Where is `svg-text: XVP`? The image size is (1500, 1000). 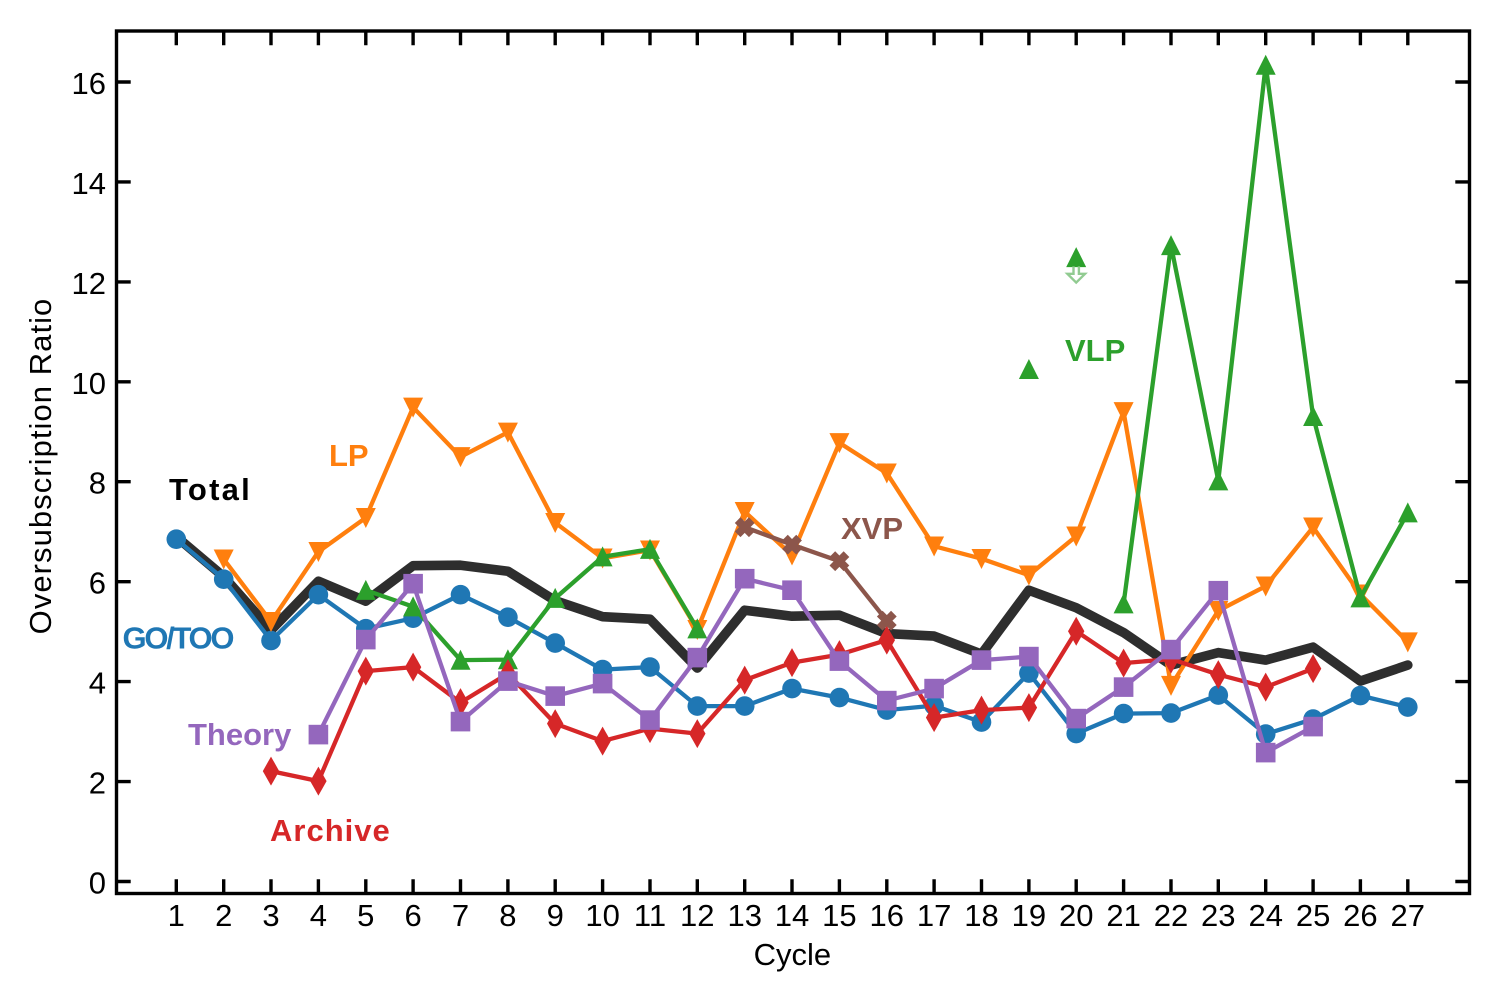 svg-text: XVP is located at coordinates (872, 528).